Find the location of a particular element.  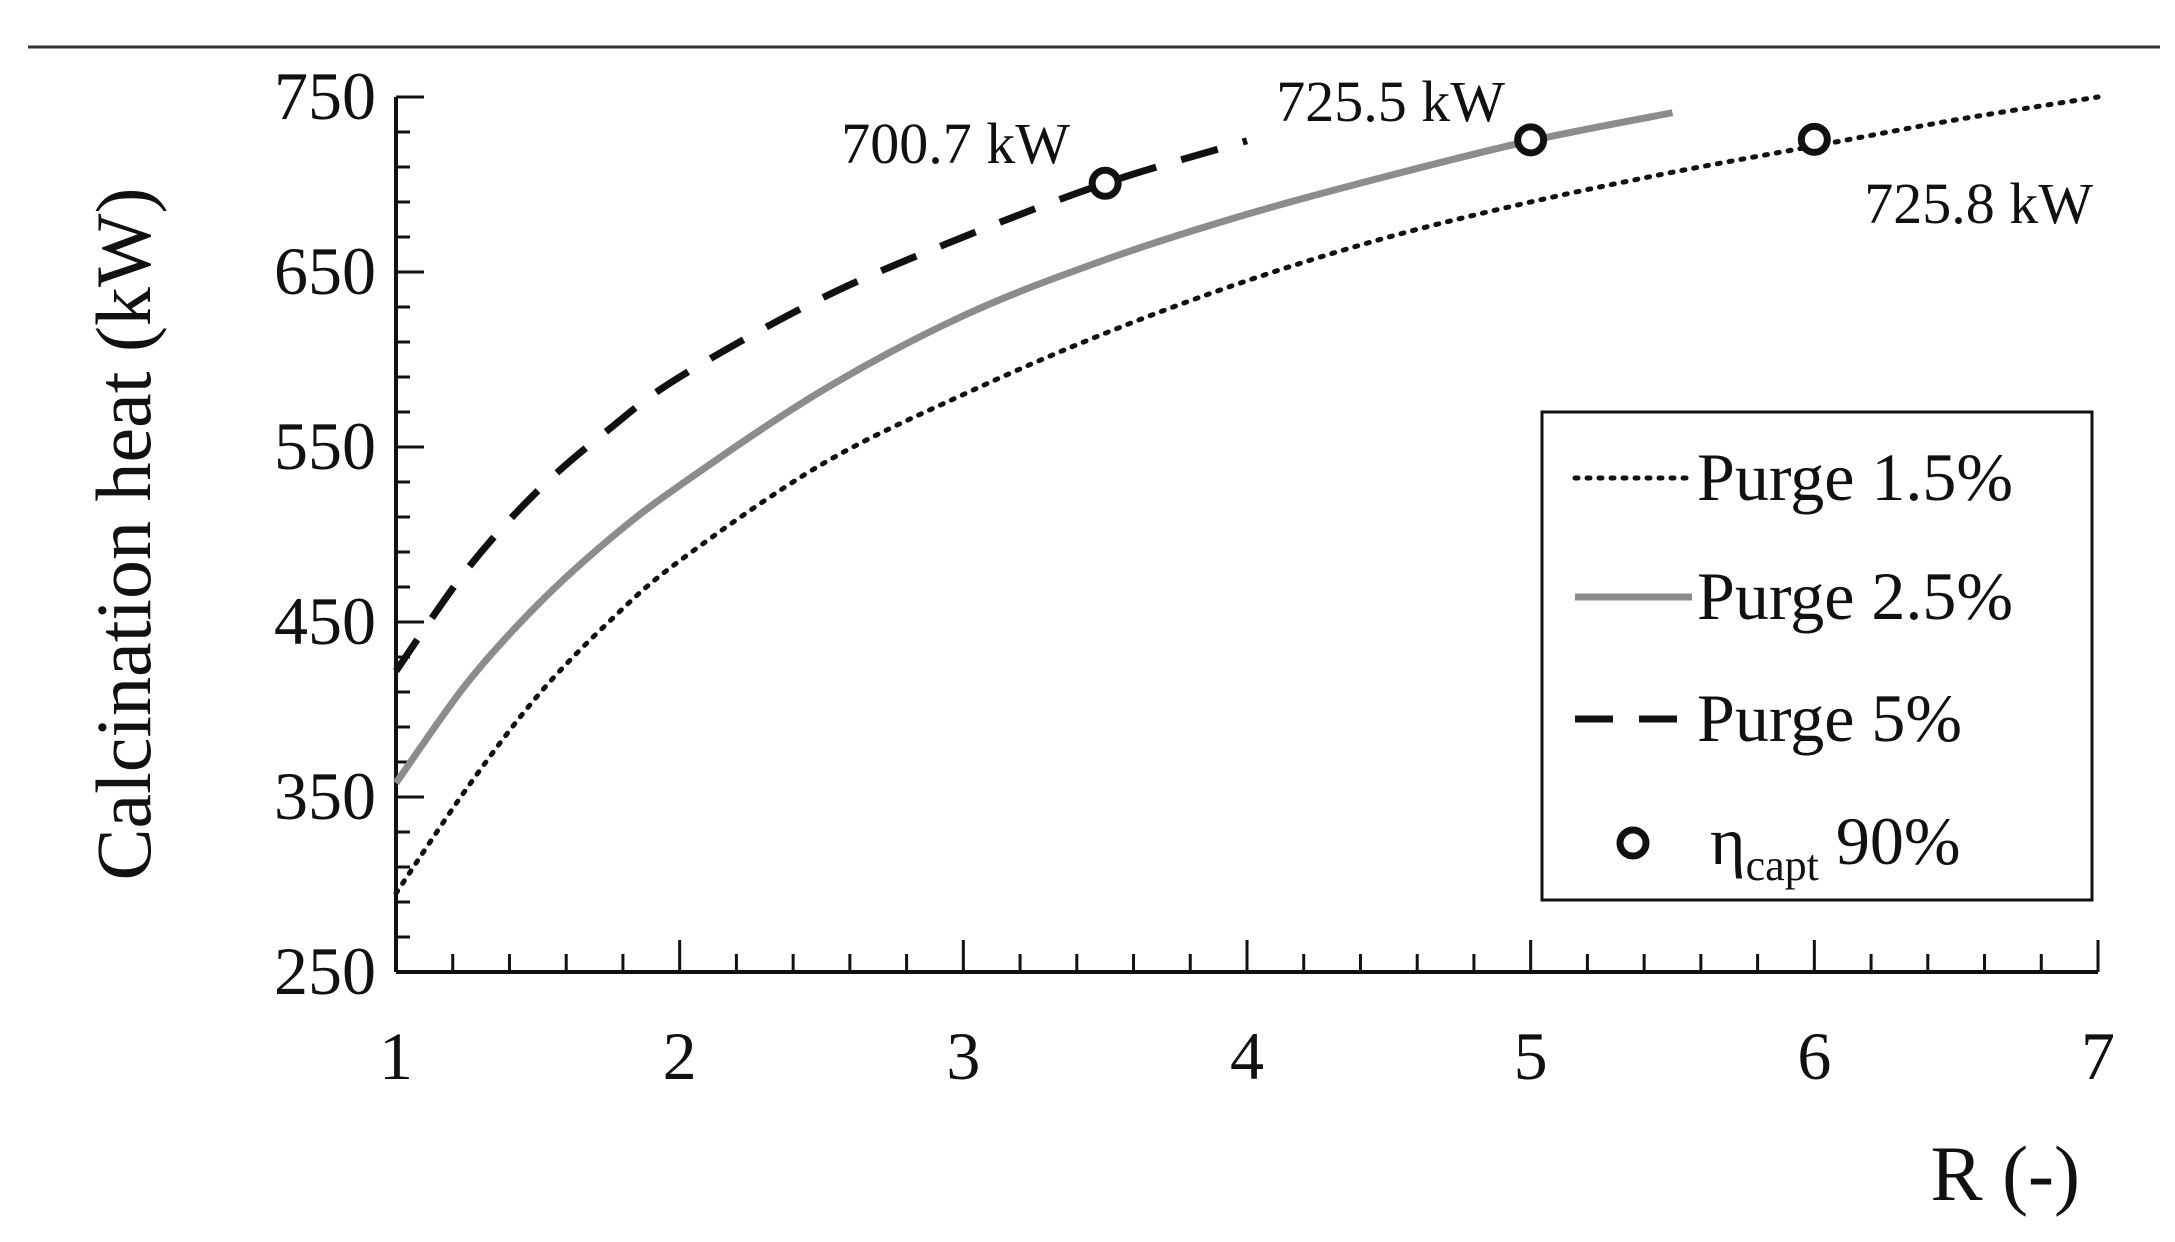

annotation-label: 725.5 kW is located at coordinates (1390, 101).